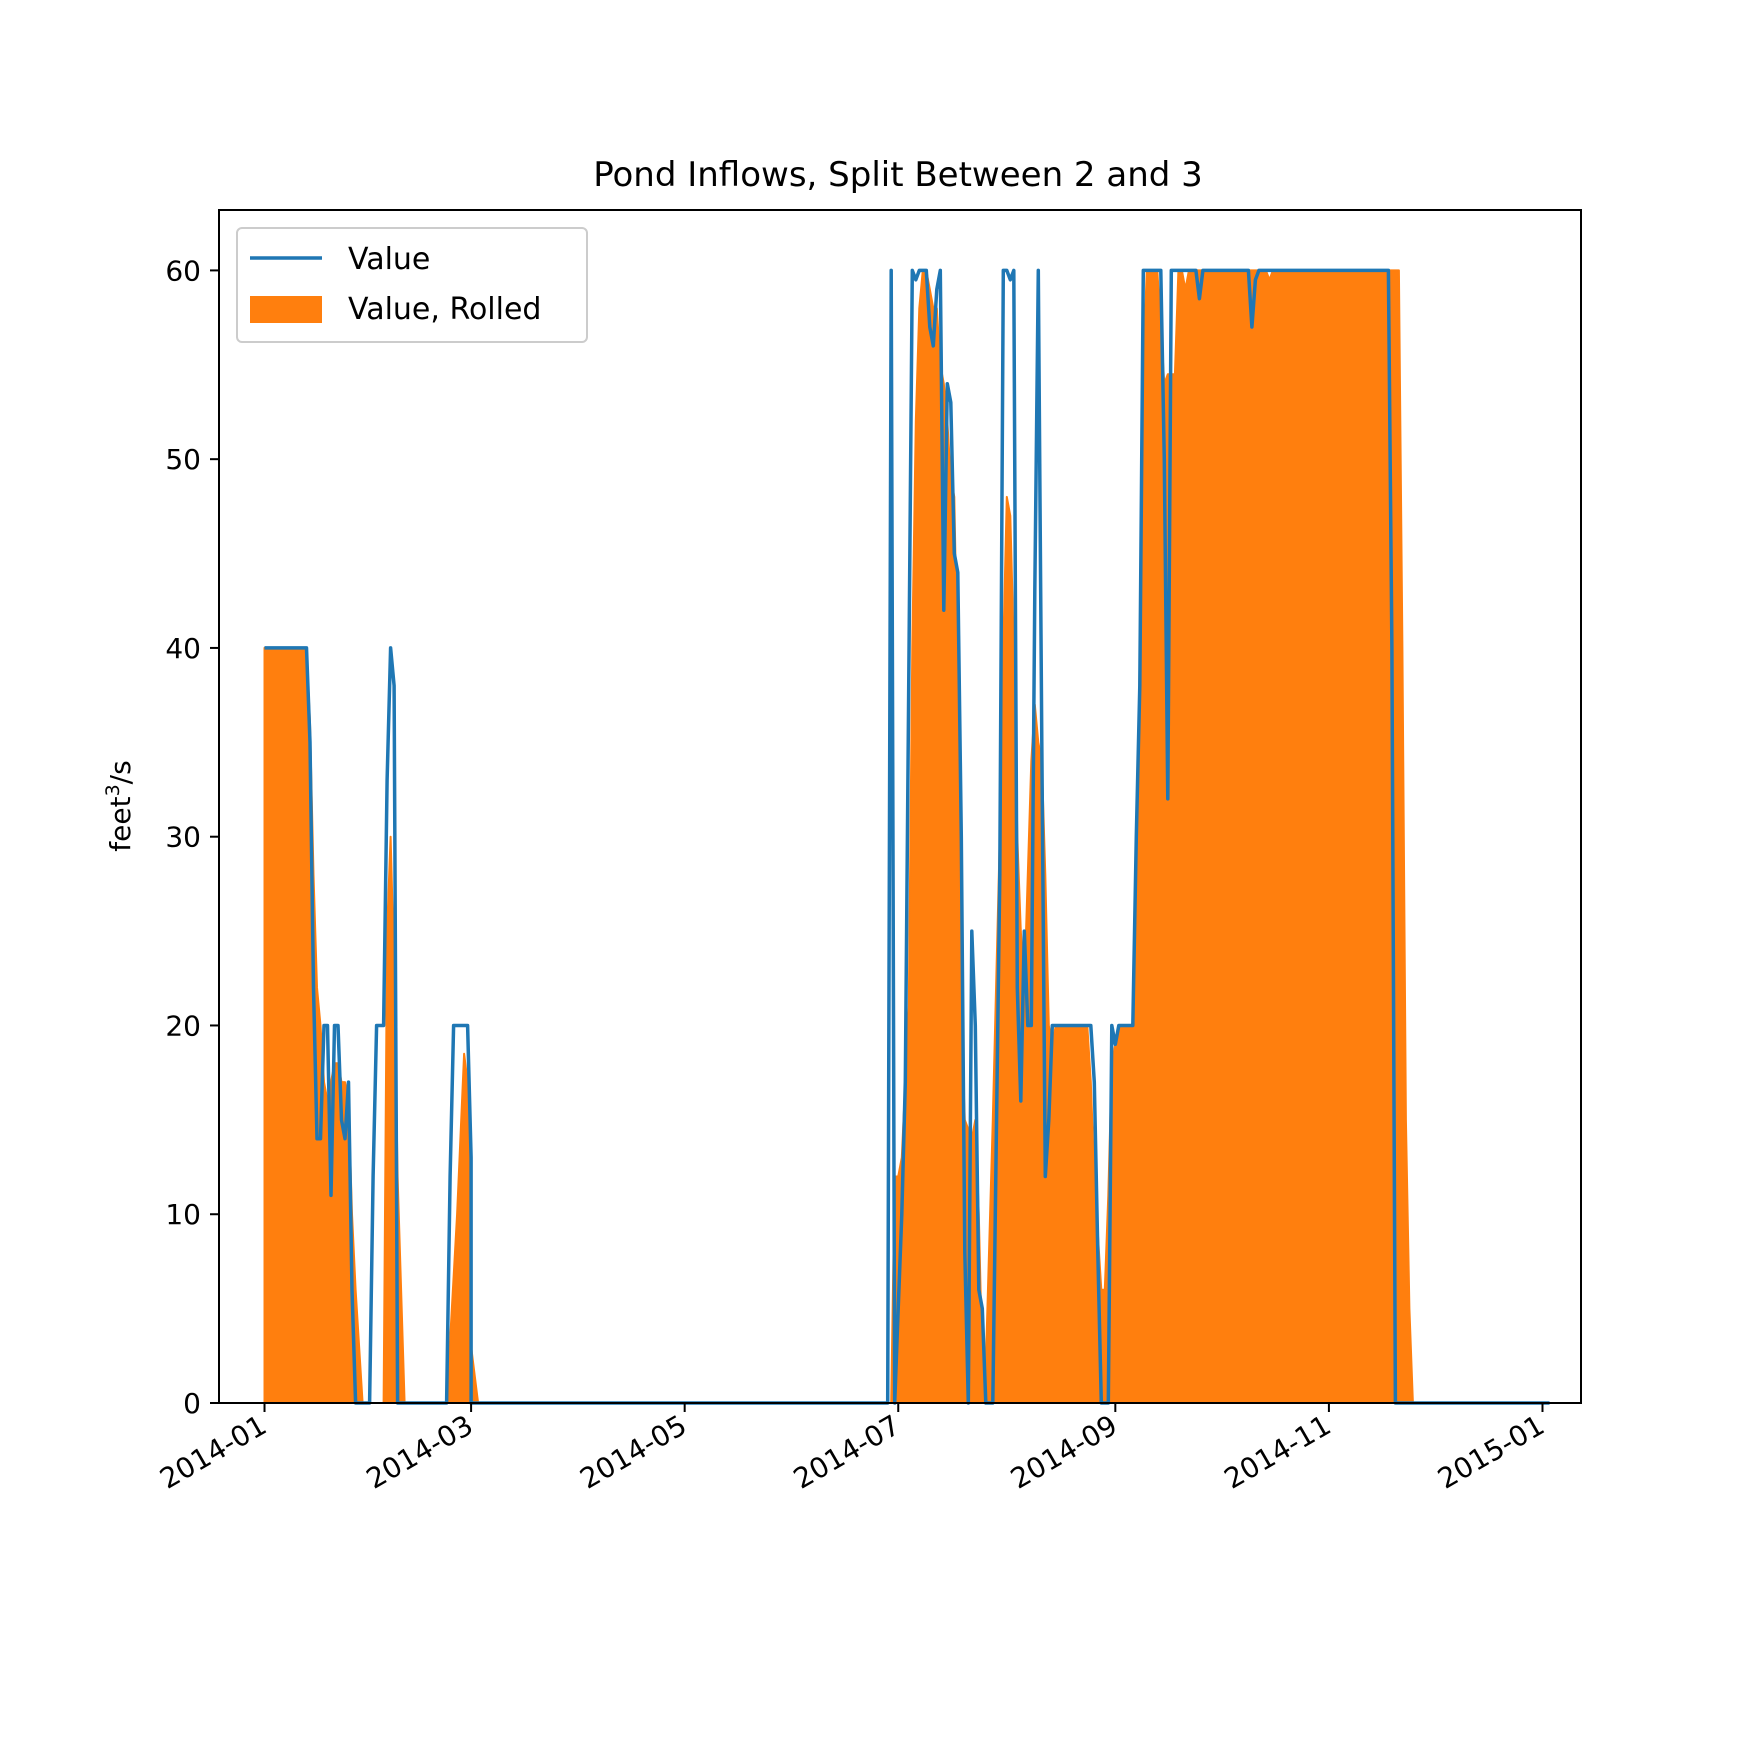 Image resolution: width=1750 pixels, height=1750 pixels. Describe the element at coordinates (389, 259) in the screenshot. I see `legend-label-value: Value` at that location.